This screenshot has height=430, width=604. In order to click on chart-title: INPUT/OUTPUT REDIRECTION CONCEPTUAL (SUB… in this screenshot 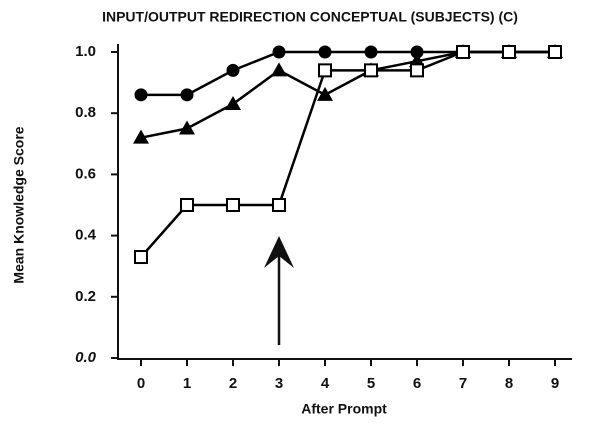, I will do `click(310, 17)`.